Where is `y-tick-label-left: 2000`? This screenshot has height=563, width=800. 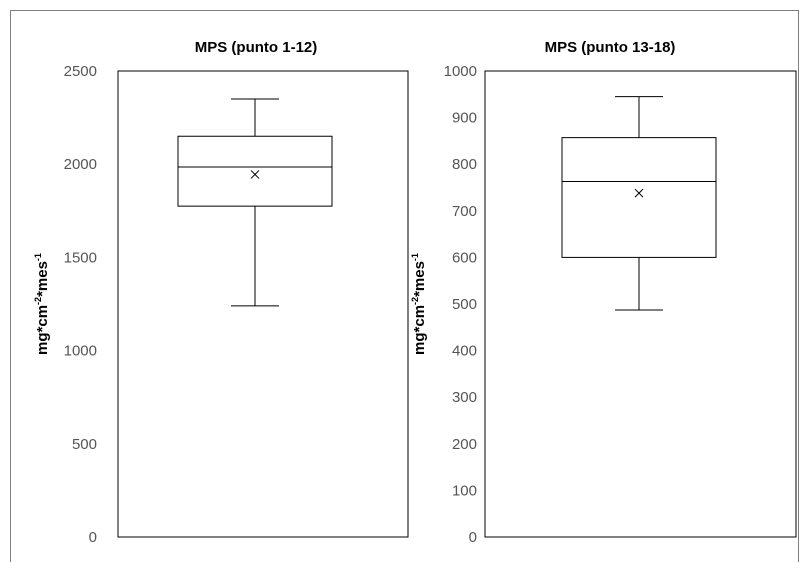 y-tick-label-left: 2000 is located at coordinates (80, 164).